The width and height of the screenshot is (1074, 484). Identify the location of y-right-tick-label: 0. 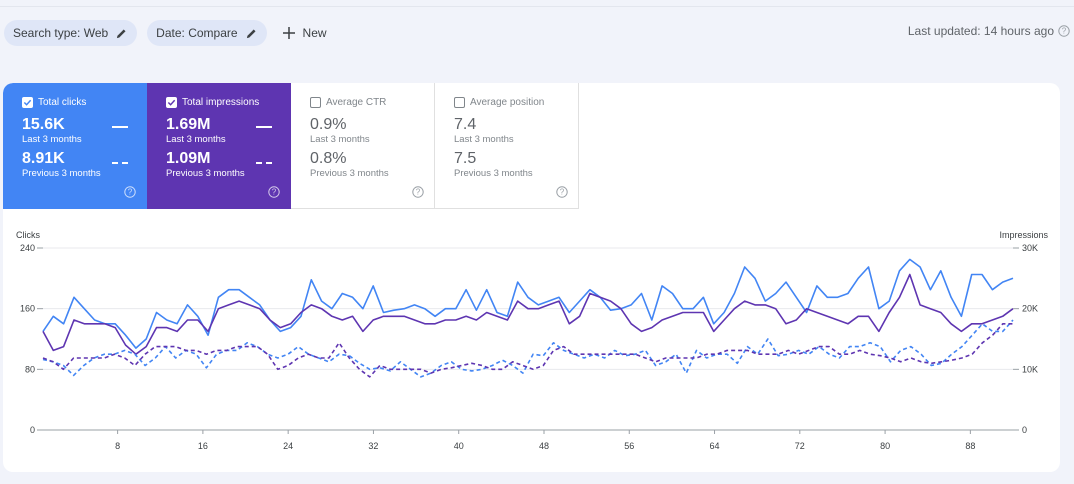
(1024, 430).